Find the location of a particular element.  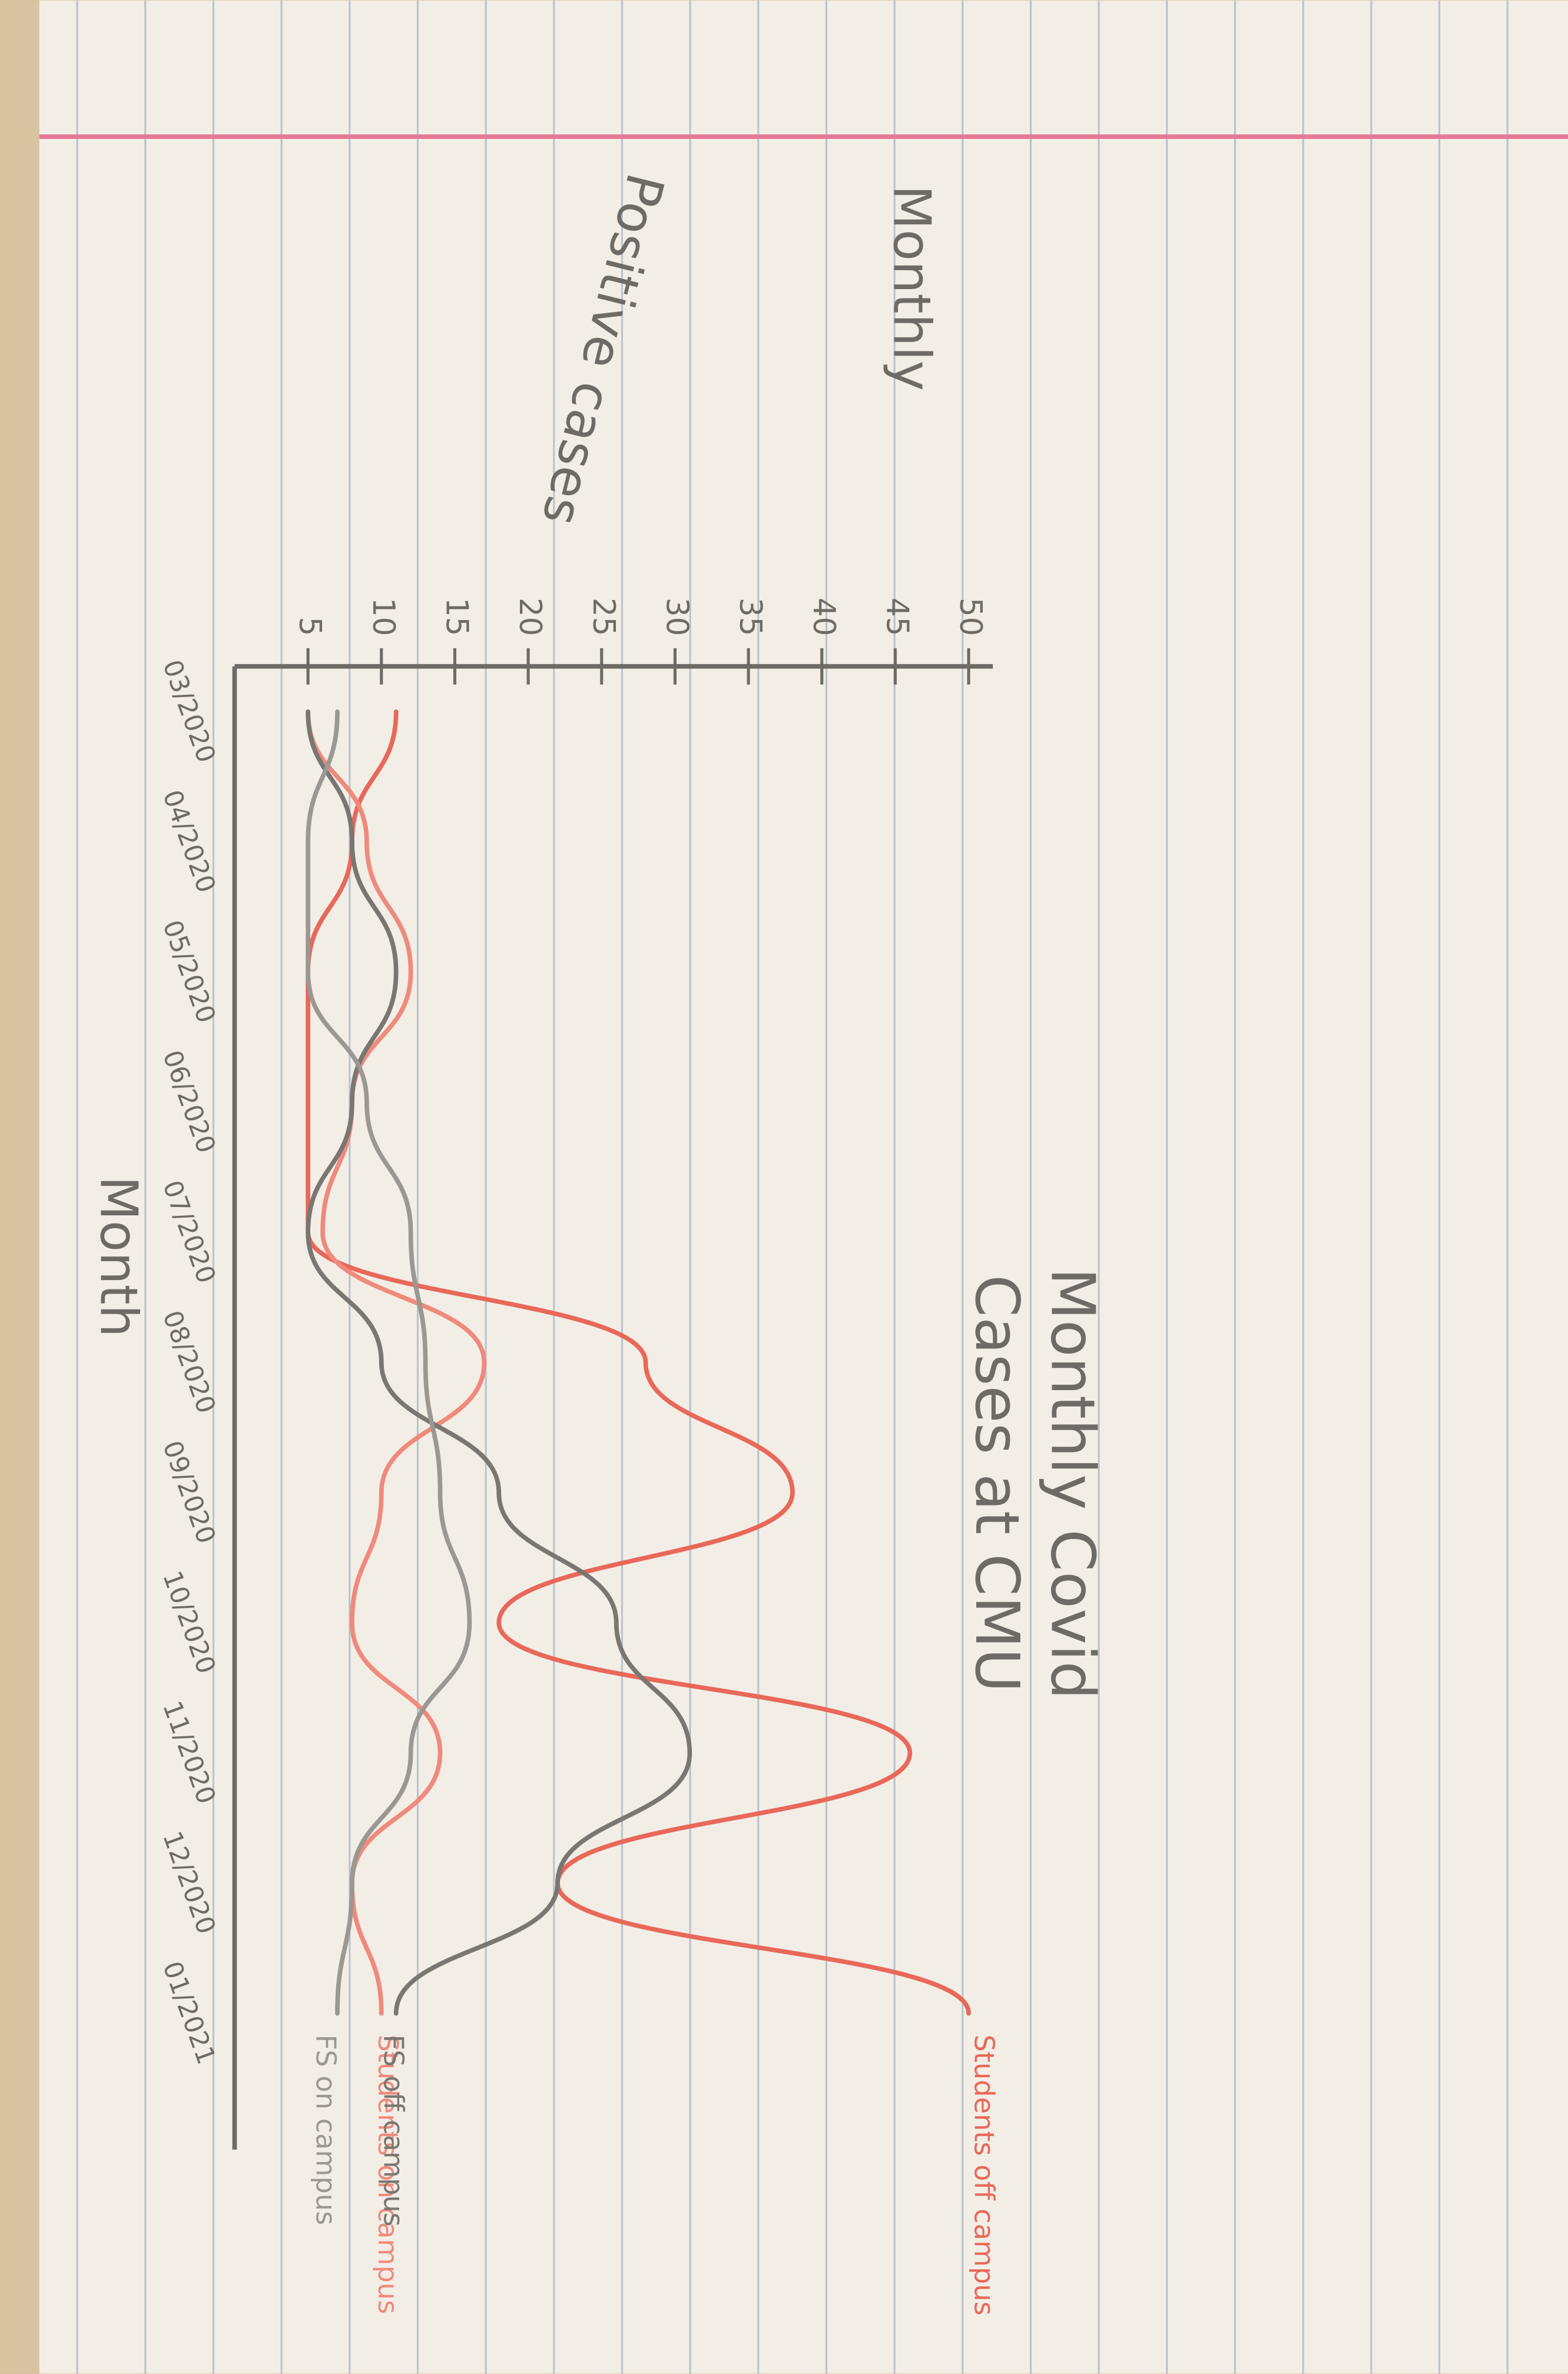

chart-title: Monthly Covid is located at coordinates (1072, 1484).